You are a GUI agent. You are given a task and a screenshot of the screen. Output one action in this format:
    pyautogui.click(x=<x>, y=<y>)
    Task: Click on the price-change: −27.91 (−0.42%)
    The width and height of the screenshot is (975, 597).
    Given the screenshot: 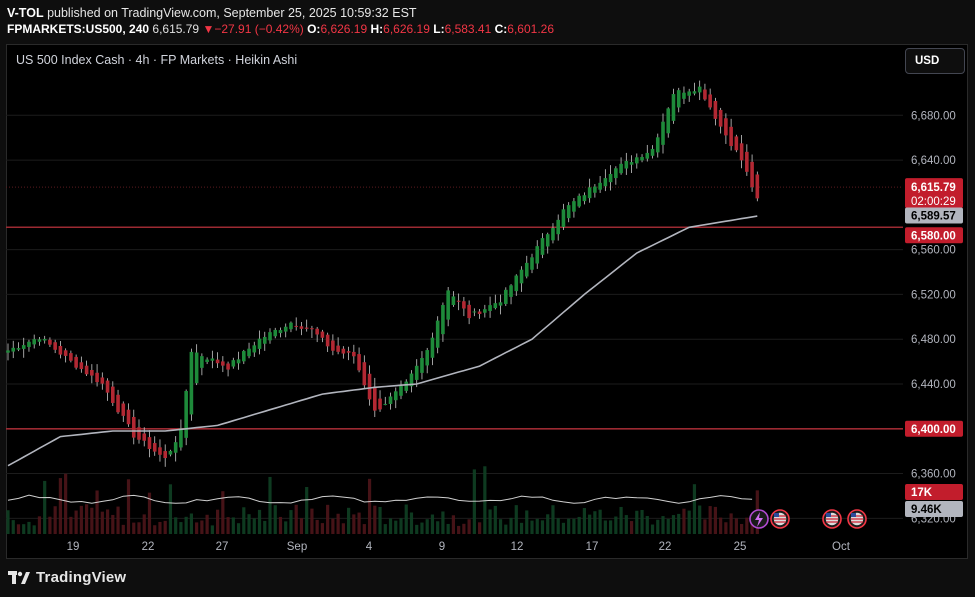 What is the action you would take?
    pyautogui.click(x=259, y=29)
    